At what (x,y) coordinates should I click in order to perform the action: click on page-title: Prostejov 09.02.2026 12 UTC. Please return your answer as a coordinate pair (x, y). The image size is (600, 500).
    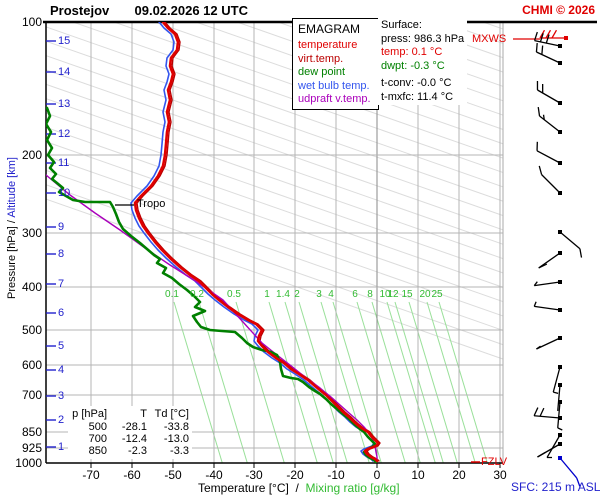
    Looking at the image, I should click on (149, 10).